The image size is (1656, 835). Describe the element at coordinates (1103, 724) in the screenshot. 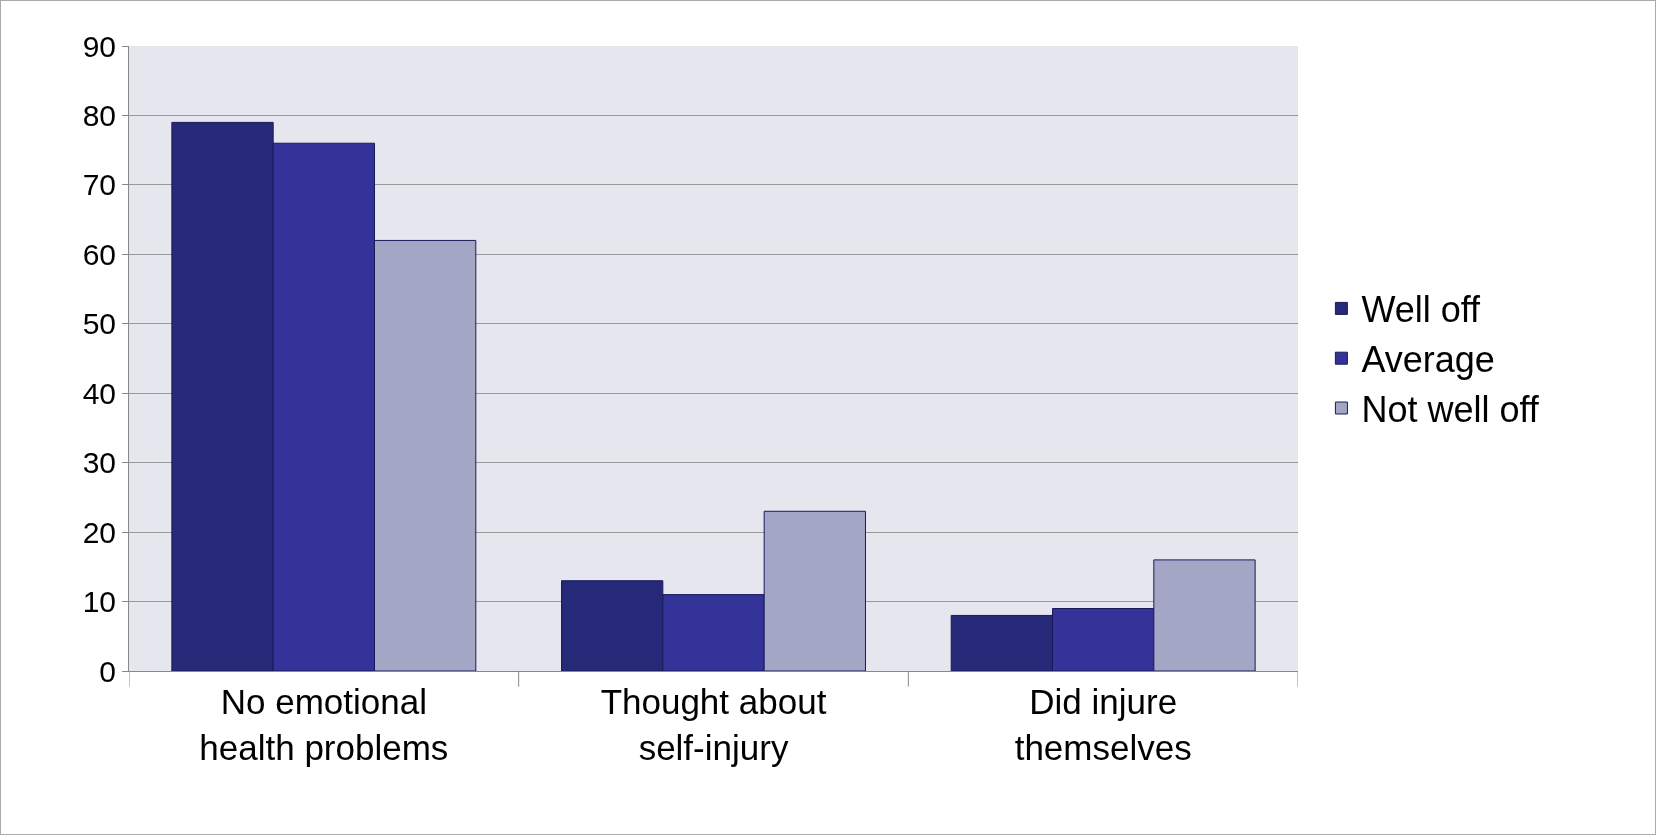

I see `x-tick-label: Did injure themselves` at that location.